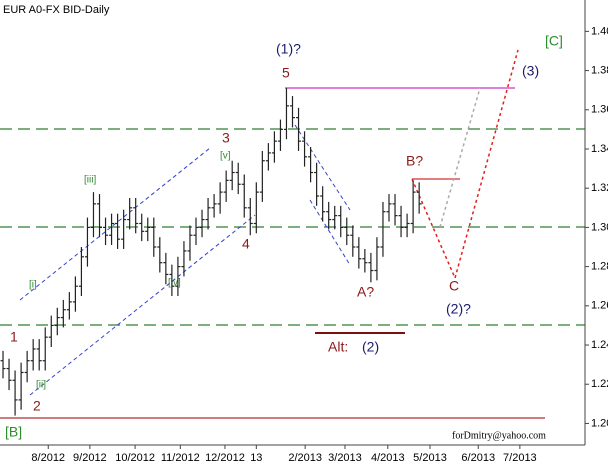 The width and height of the screenshot is (608, 465). I want to click on y-tick-label: 1.36, so click(599, 110).